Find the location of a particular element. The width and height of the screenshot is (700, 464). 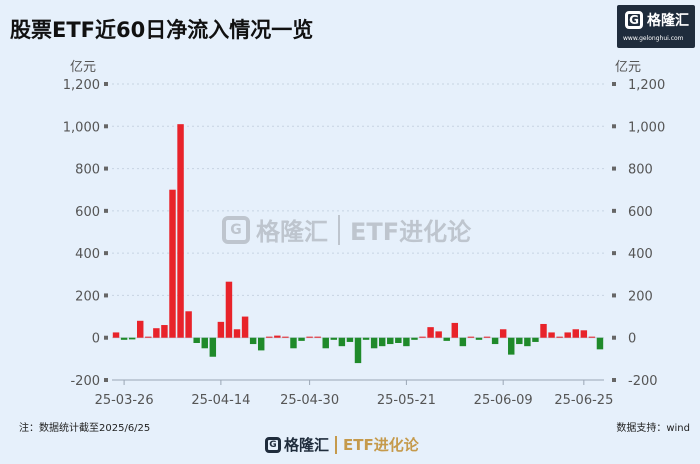

footnote: 注：数据统计截至2025/6/25 is located at coordinates (85, 428).